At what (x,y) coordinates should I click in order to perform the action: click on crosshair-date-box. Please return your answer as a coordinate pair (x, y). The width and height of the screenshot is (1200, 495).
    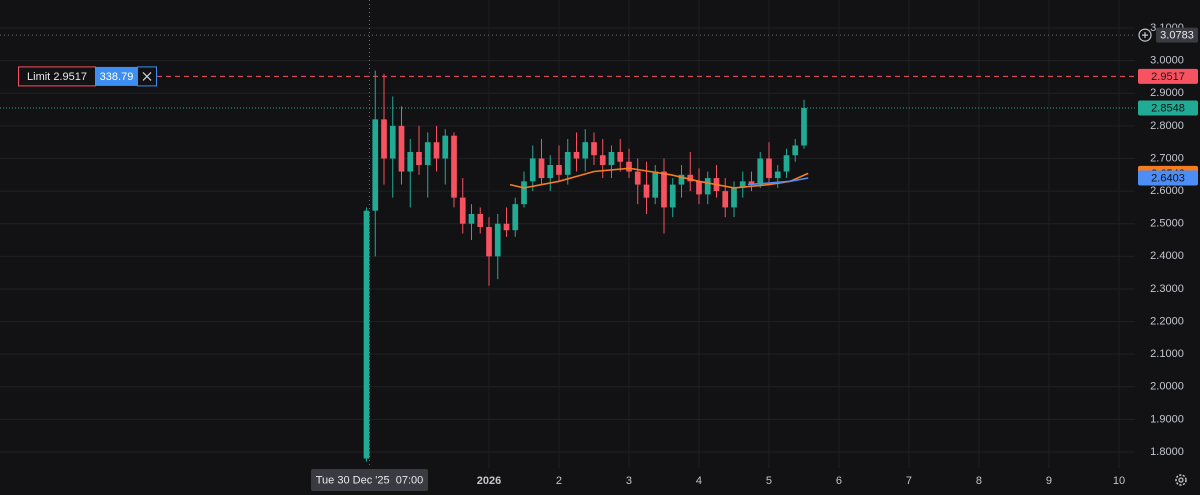
    Looking at the image, I should click on (369, 480).